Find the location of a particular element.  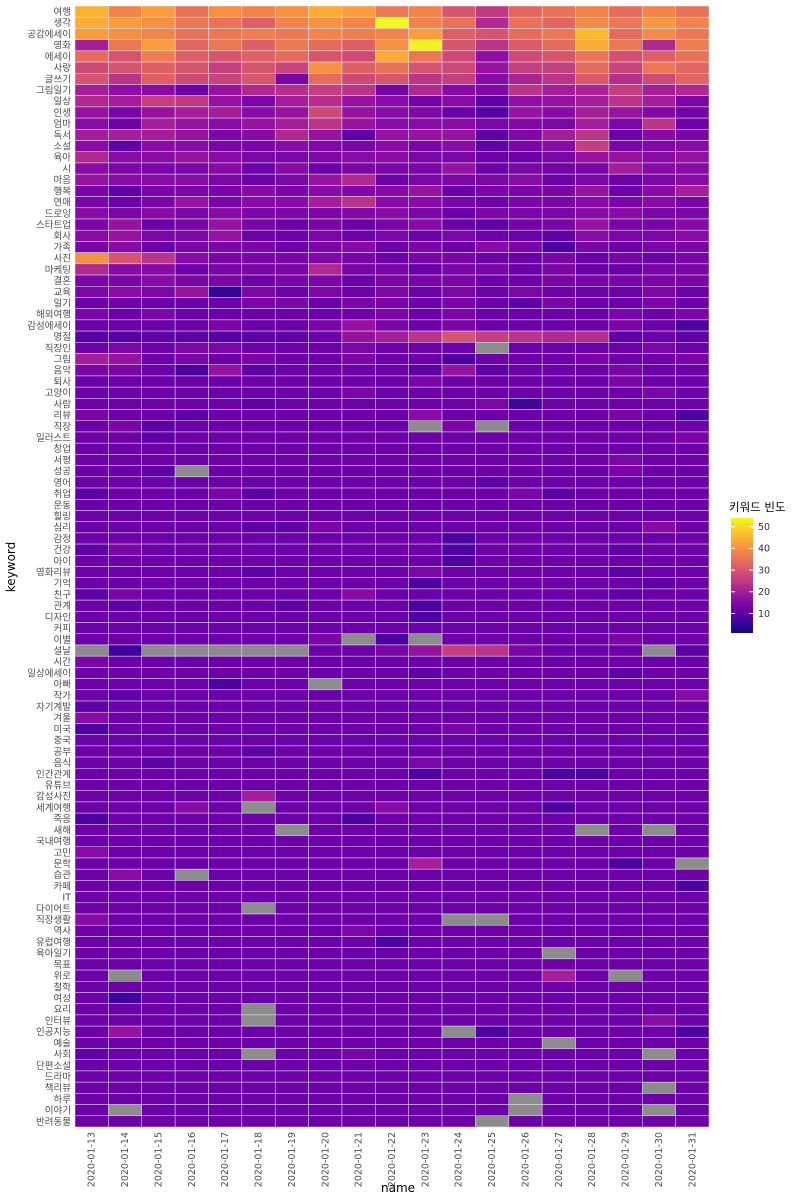

y-tick-label: 이별 is located at coordinates (62, 640).